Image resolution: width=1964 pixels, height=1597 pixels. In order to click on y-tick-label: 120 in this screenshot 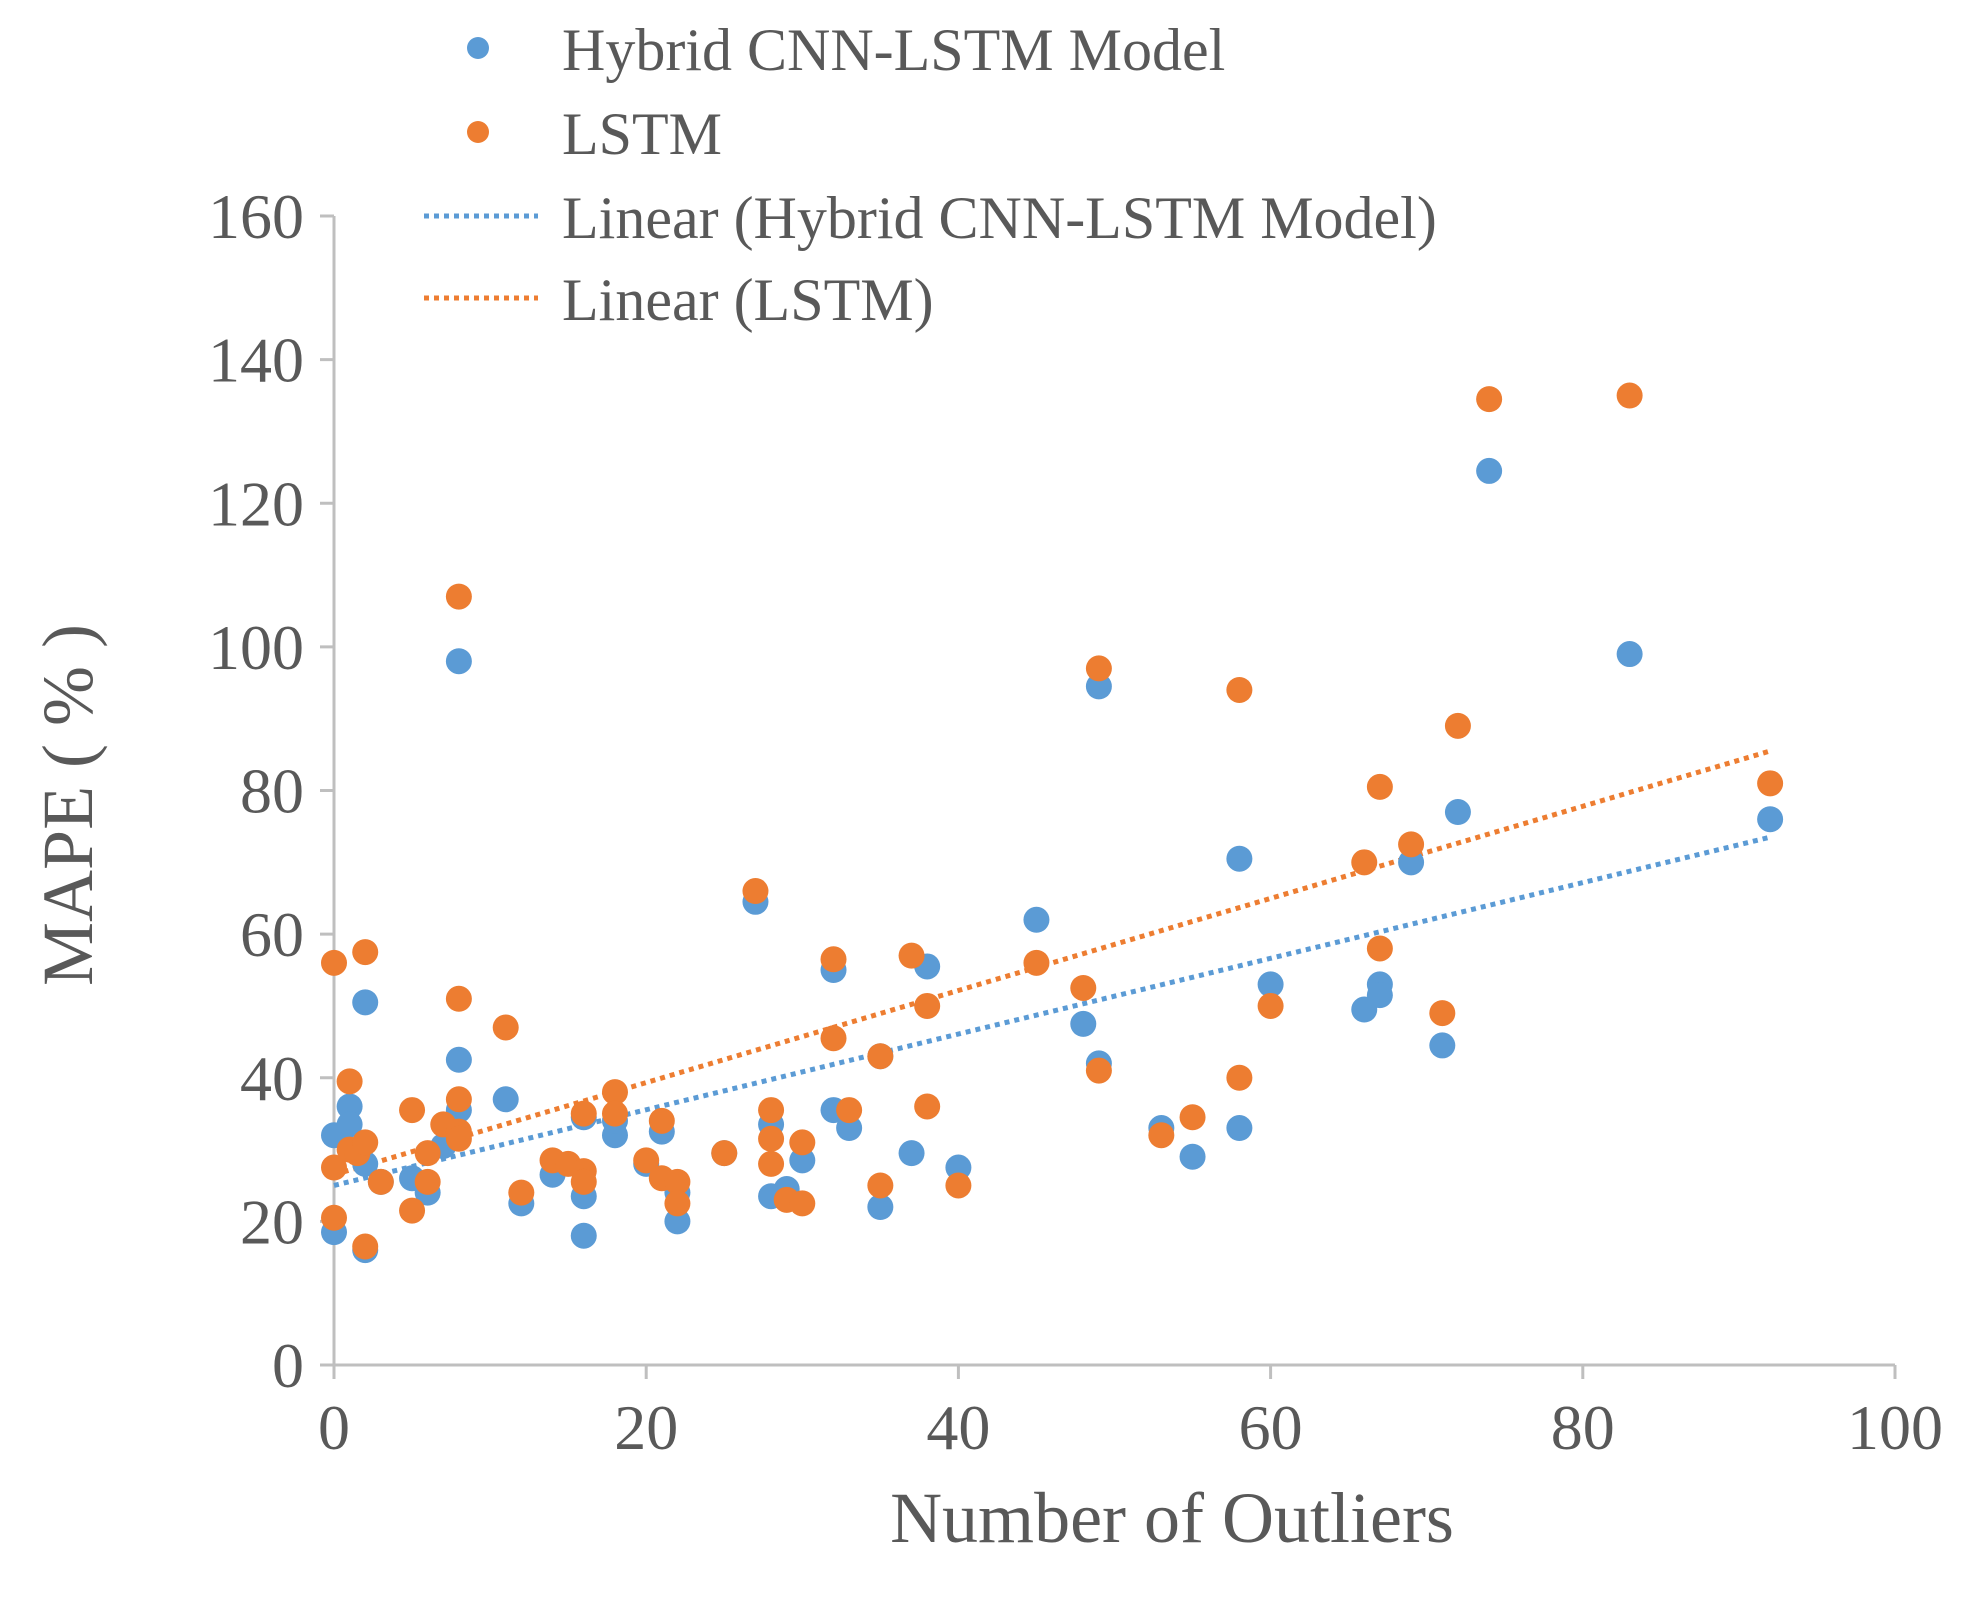, I will do `click(256, 503)`.